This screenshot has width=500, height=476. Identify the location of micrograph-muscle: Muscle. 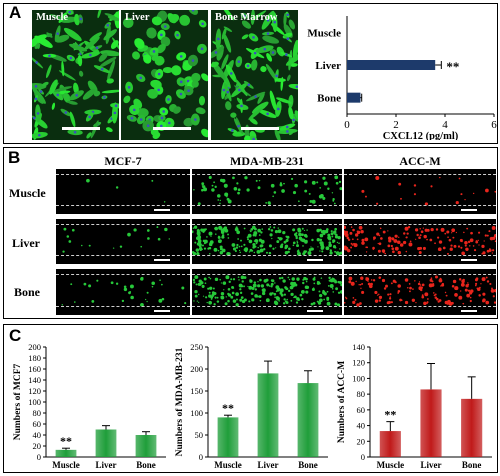
(75, 75).